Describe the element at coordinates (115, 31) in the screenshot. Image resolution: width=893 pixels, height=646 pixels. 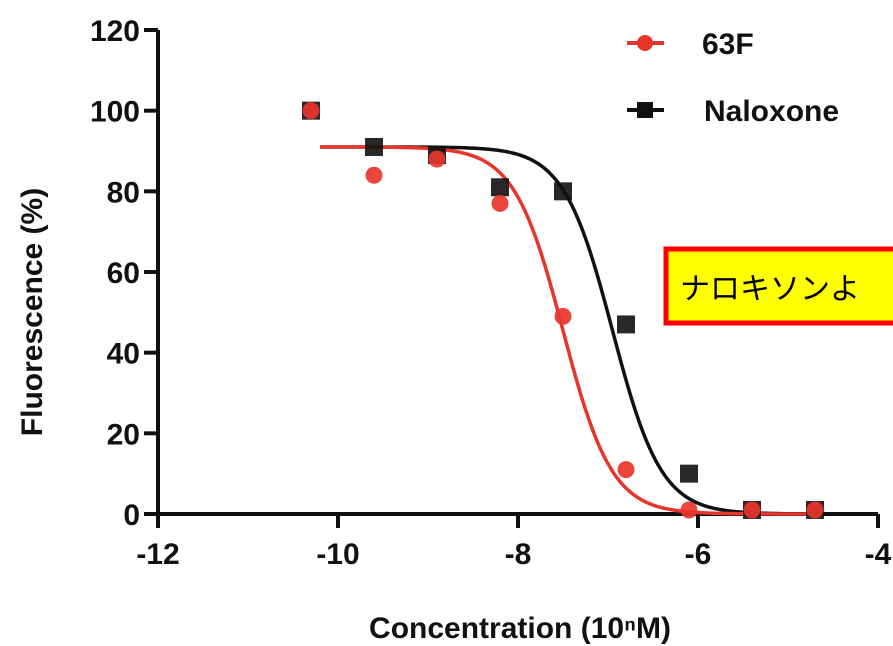
I see `y-tick-label: 120` at that location.